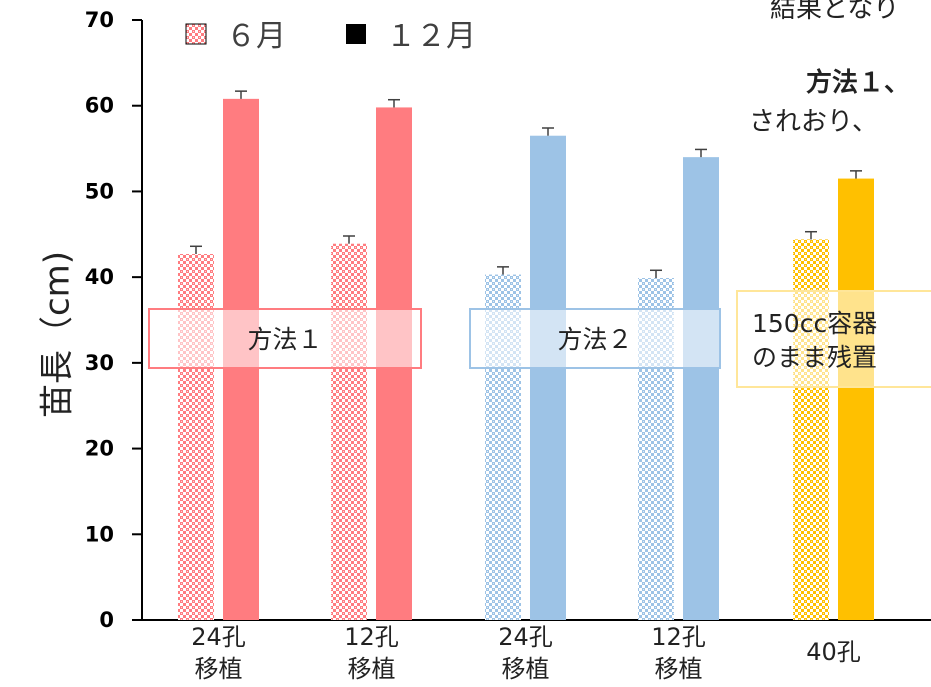  What do you see at coordinates (99, 20) in the screenshot?
I see `y-tick-label: 70` at bounding box center [99, 20].